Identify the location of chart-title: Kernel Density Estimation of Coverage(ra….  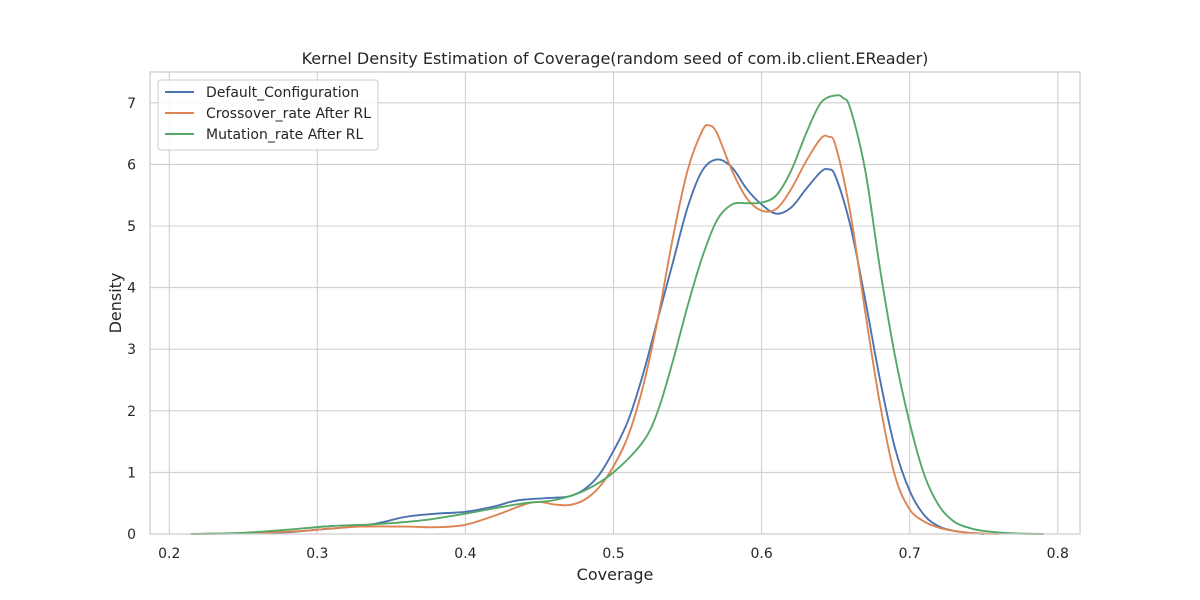
(615, 58).